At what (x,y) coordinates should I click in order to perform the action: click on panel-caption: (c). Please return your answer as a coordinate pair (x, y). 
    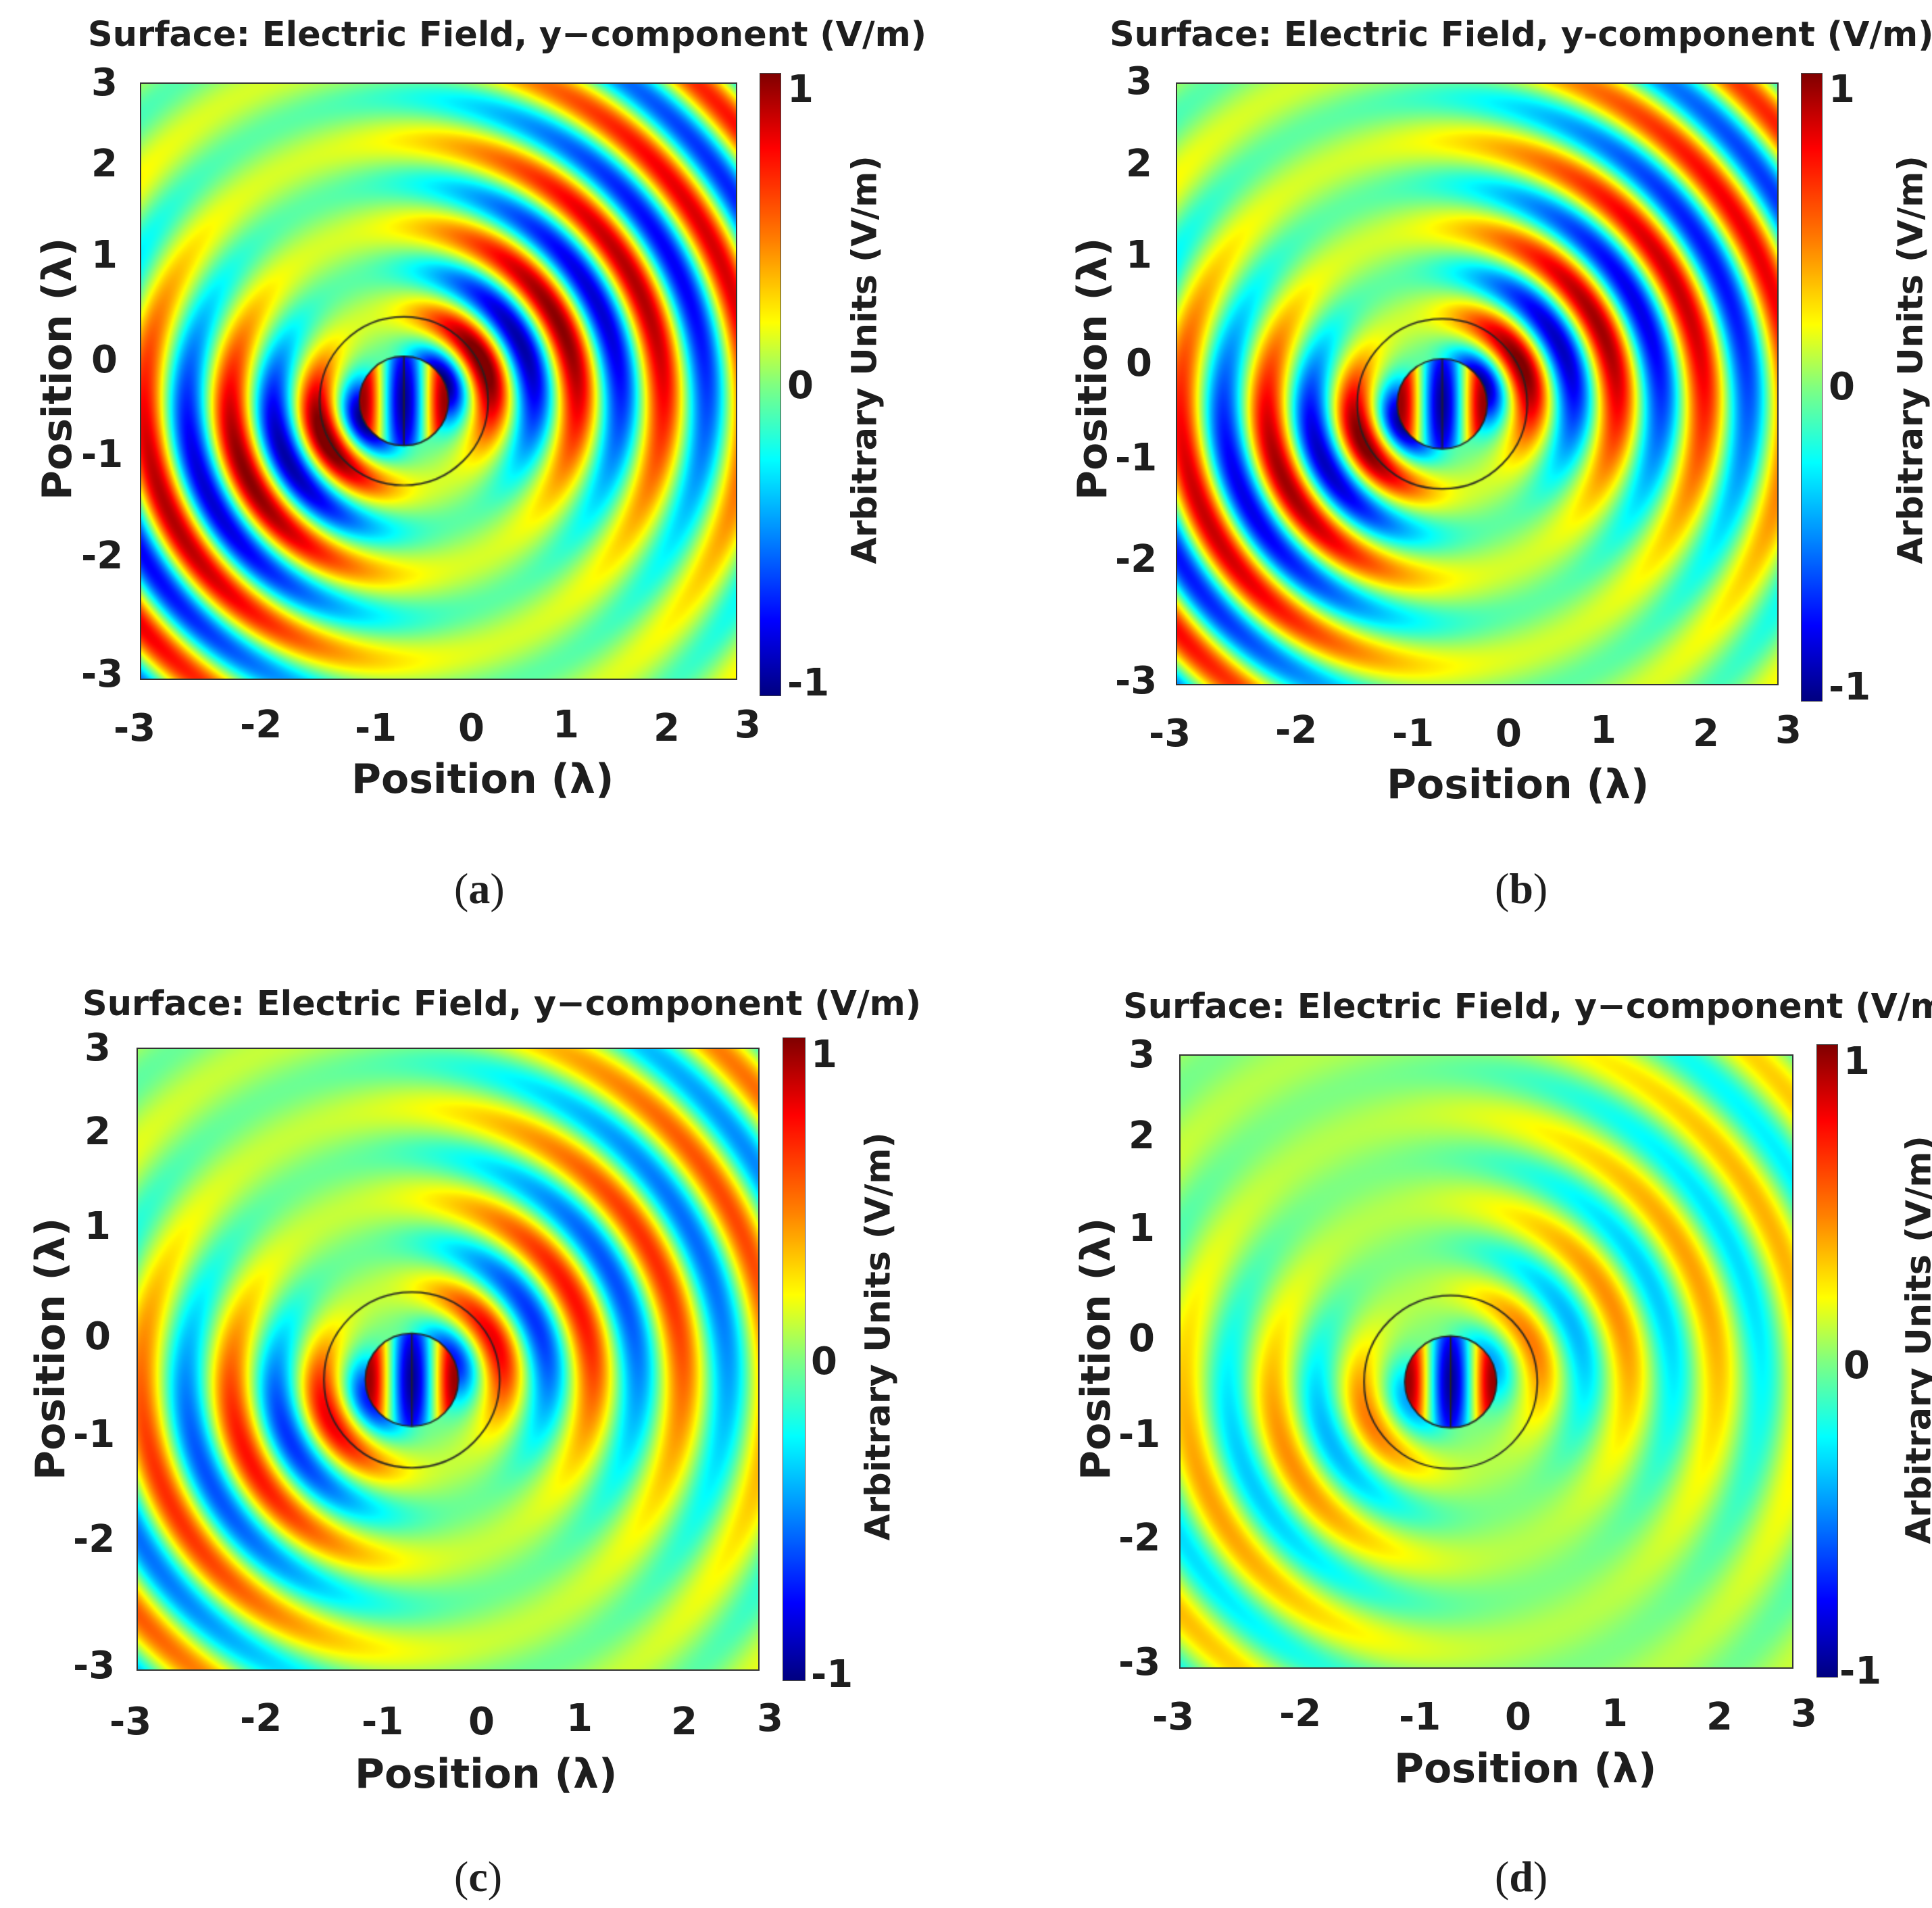
    Looking at the image, I should click on (478, 1877).